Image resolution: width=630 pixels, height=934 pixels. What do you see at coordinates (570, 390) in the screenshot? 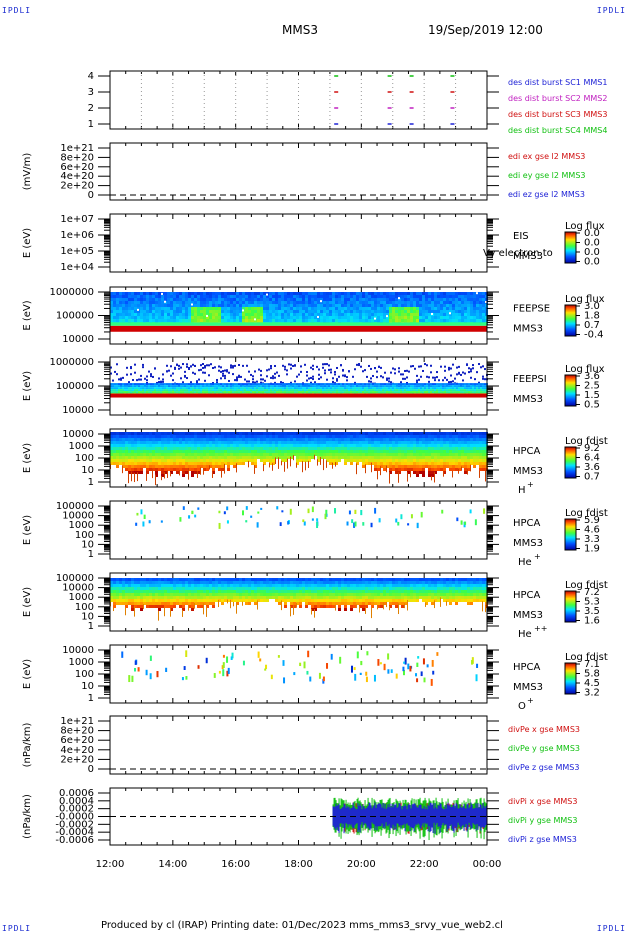
I see `feepsi-panel-colorbar` at bounding box center [570, 390].